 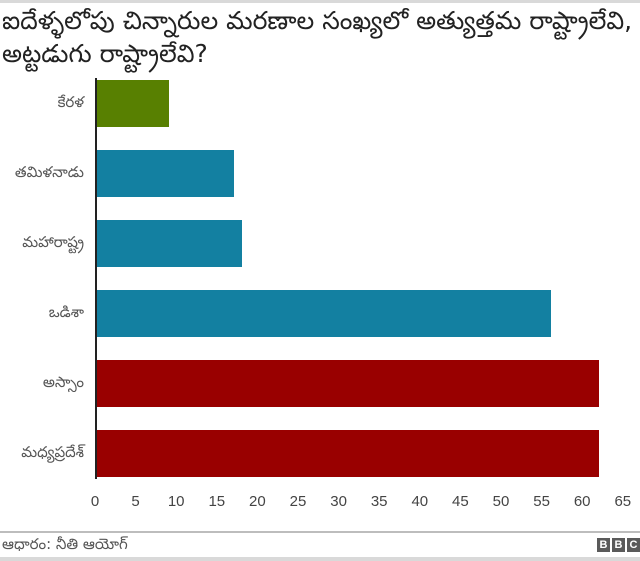 What do you see at coordinates (320, 1) in the screenshot?
I see `top-strip` at bounding box center [320, 1].